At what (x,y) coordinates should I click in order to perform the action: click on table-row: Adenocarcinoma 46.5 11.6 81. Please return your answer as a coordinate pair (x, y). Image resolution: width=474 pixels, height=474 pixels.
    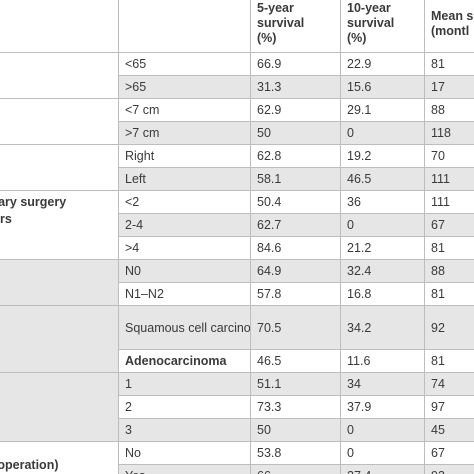
    Looking at the image, I should click on (237, 361).